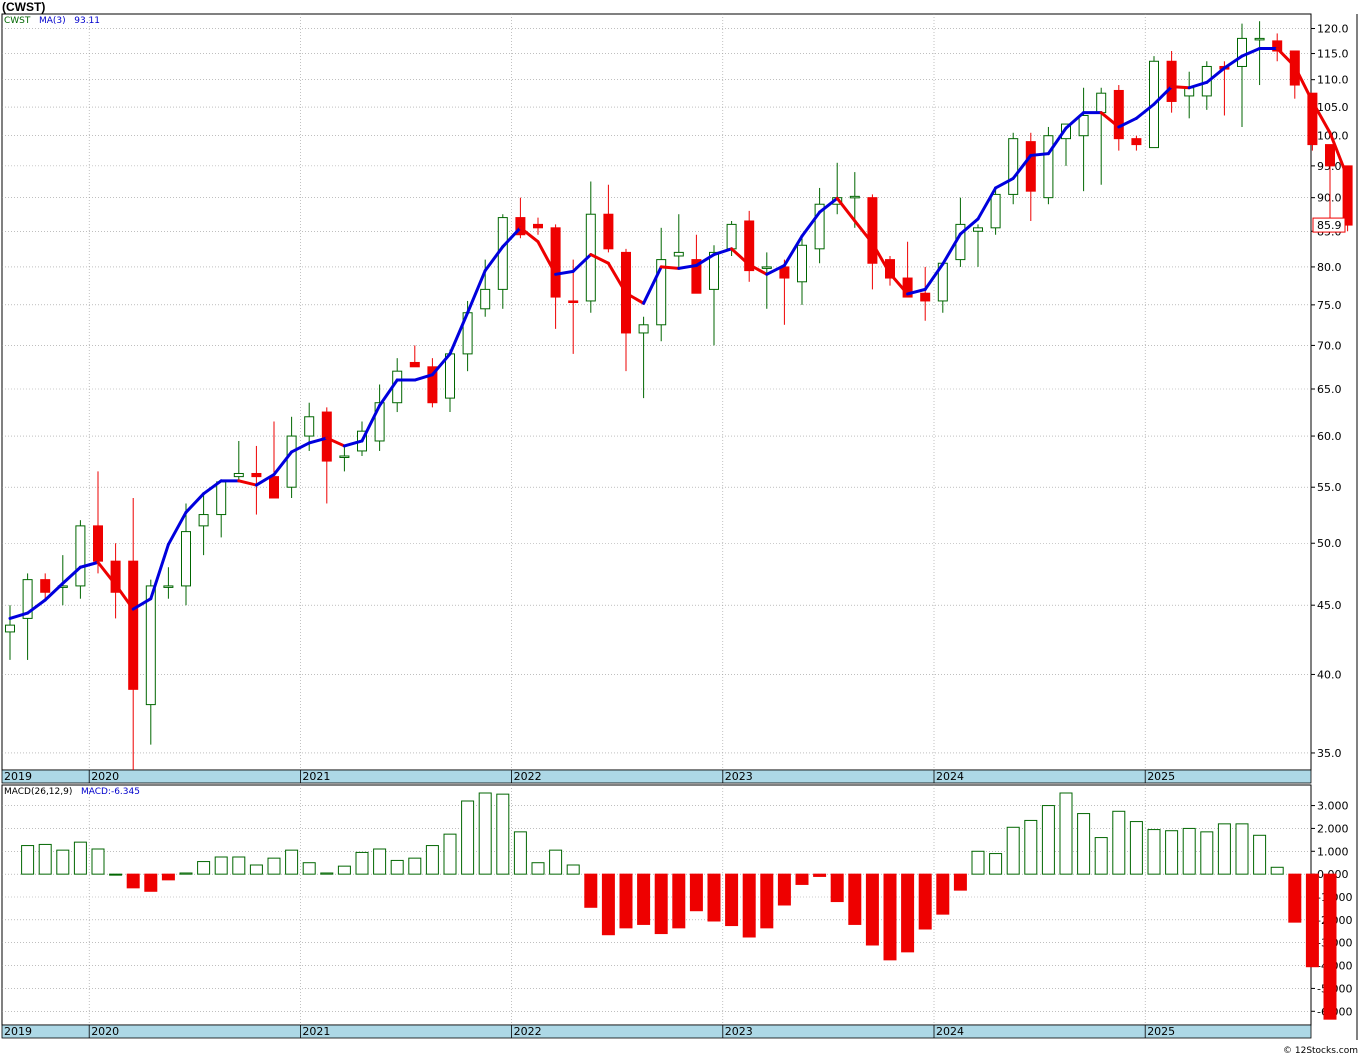 This screenshot has height=1056, width=1360. I want to click on price-tick-label: 70.0, so click(1329, 345).